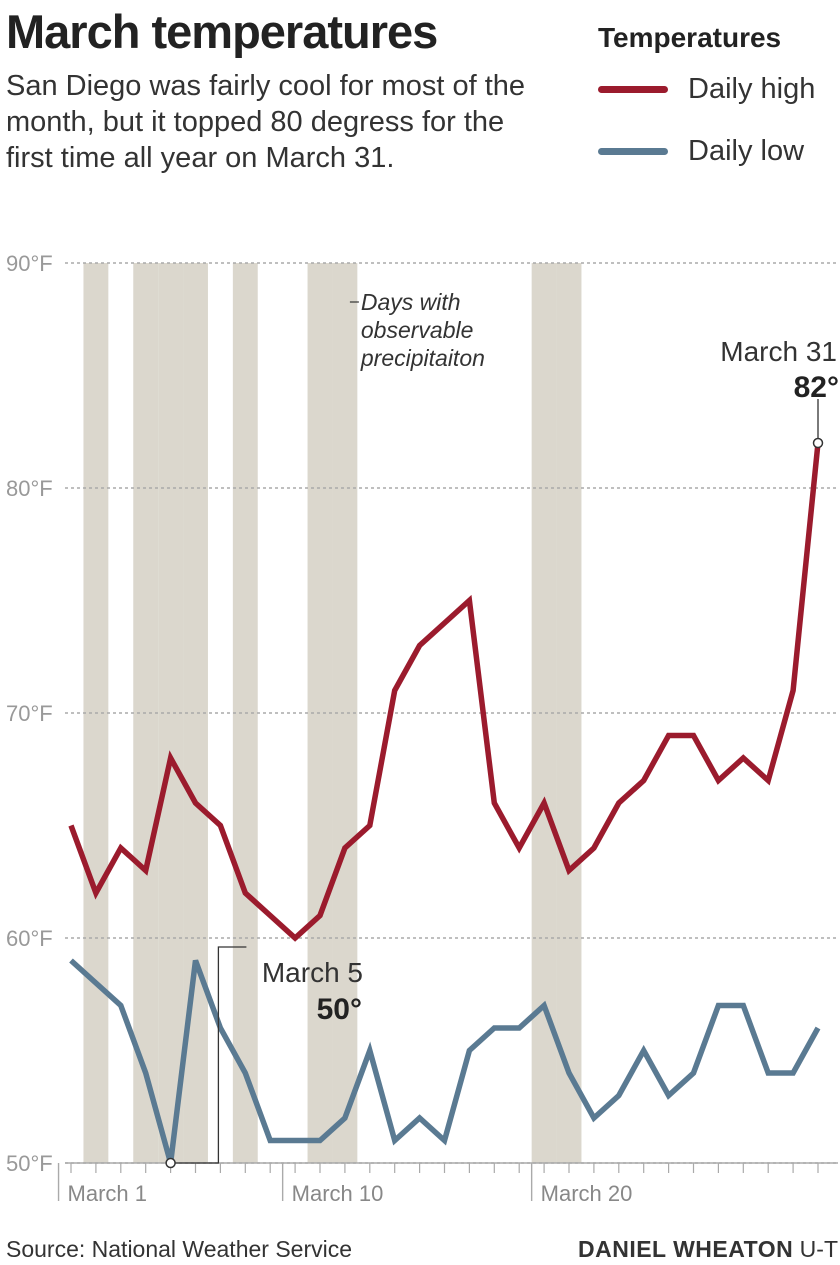  What do you see at coordinates (690, 37) in the screenshot?
I see `legend-title: Temperatures` at bounding box center [690, 37].